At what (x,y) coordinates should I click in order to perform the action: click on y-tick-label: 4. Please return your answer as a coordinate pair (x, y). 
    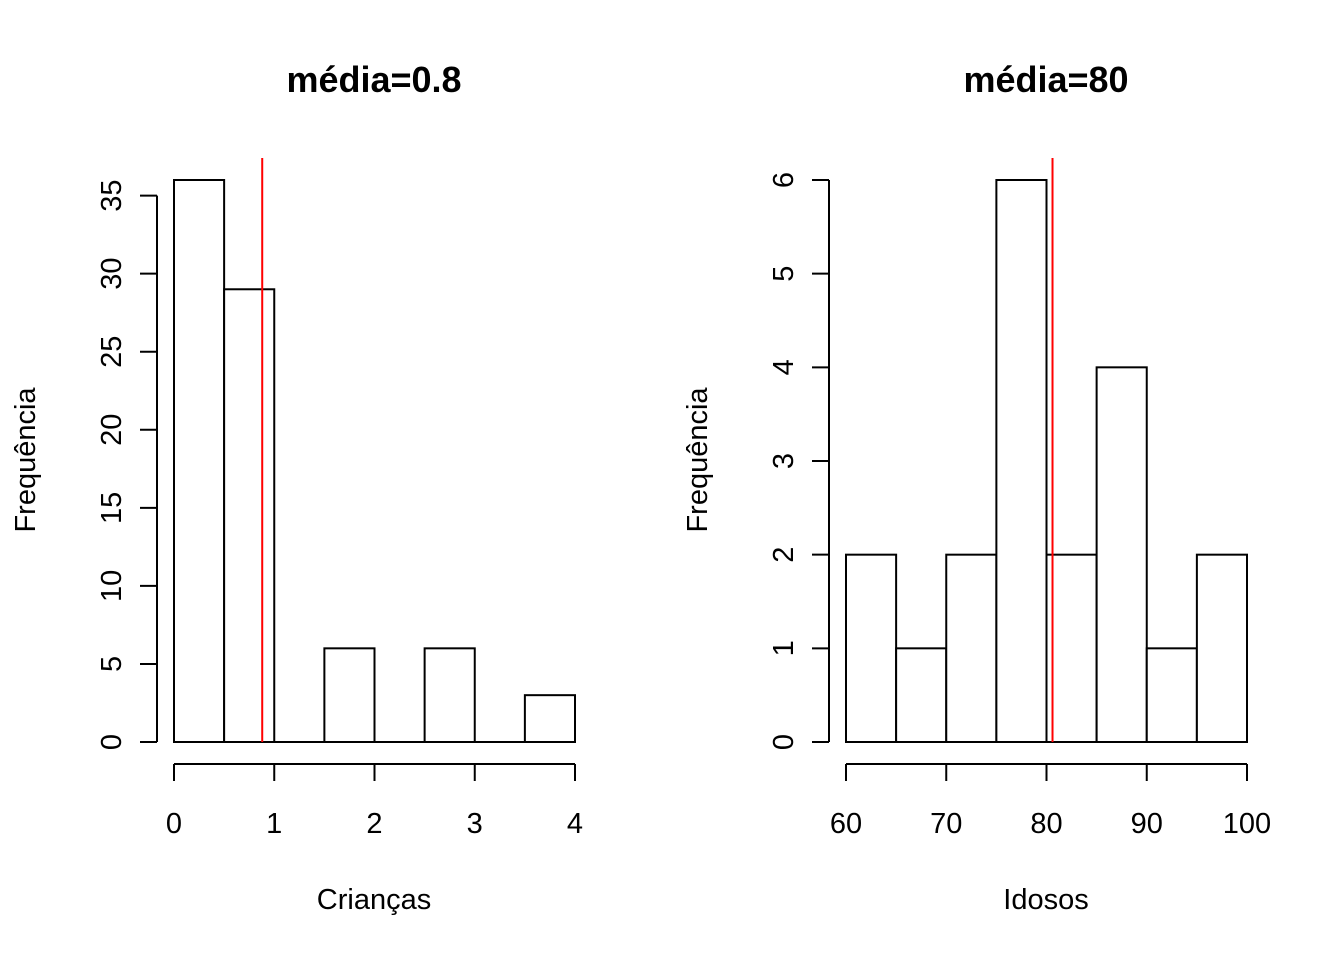
    Looking at the image, I should click on (784, 367).